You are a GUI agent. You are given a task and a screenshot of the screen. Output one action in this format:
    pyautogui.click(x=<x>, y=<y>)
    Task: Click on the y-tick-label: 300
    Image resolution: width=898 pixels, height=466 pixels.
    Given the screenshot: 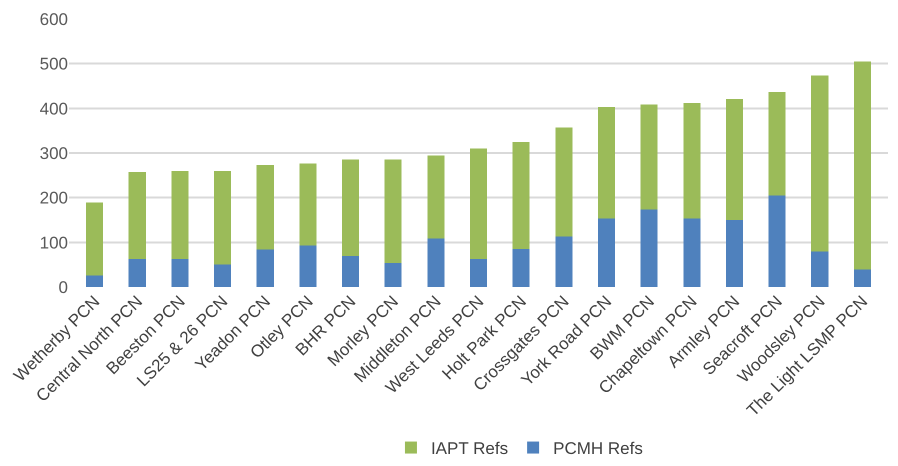 What is the action you would take?
    pyautogui.click(x=54, y=153)
    